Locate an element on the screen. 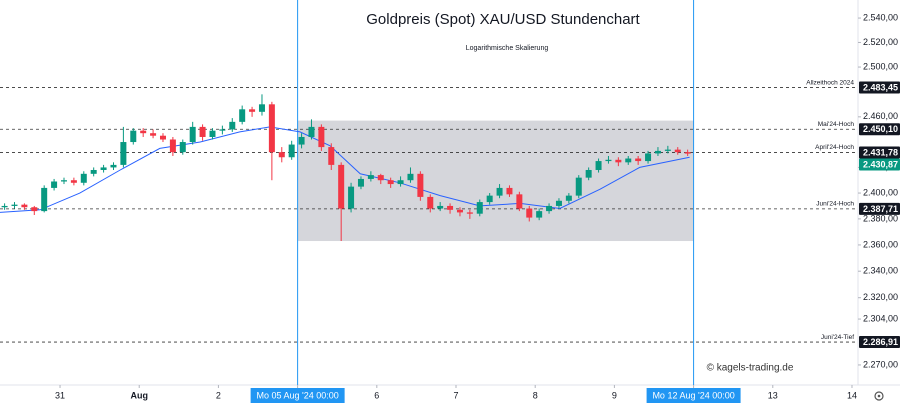  x-tick-label: 31 is located at coordinates (60, 395).